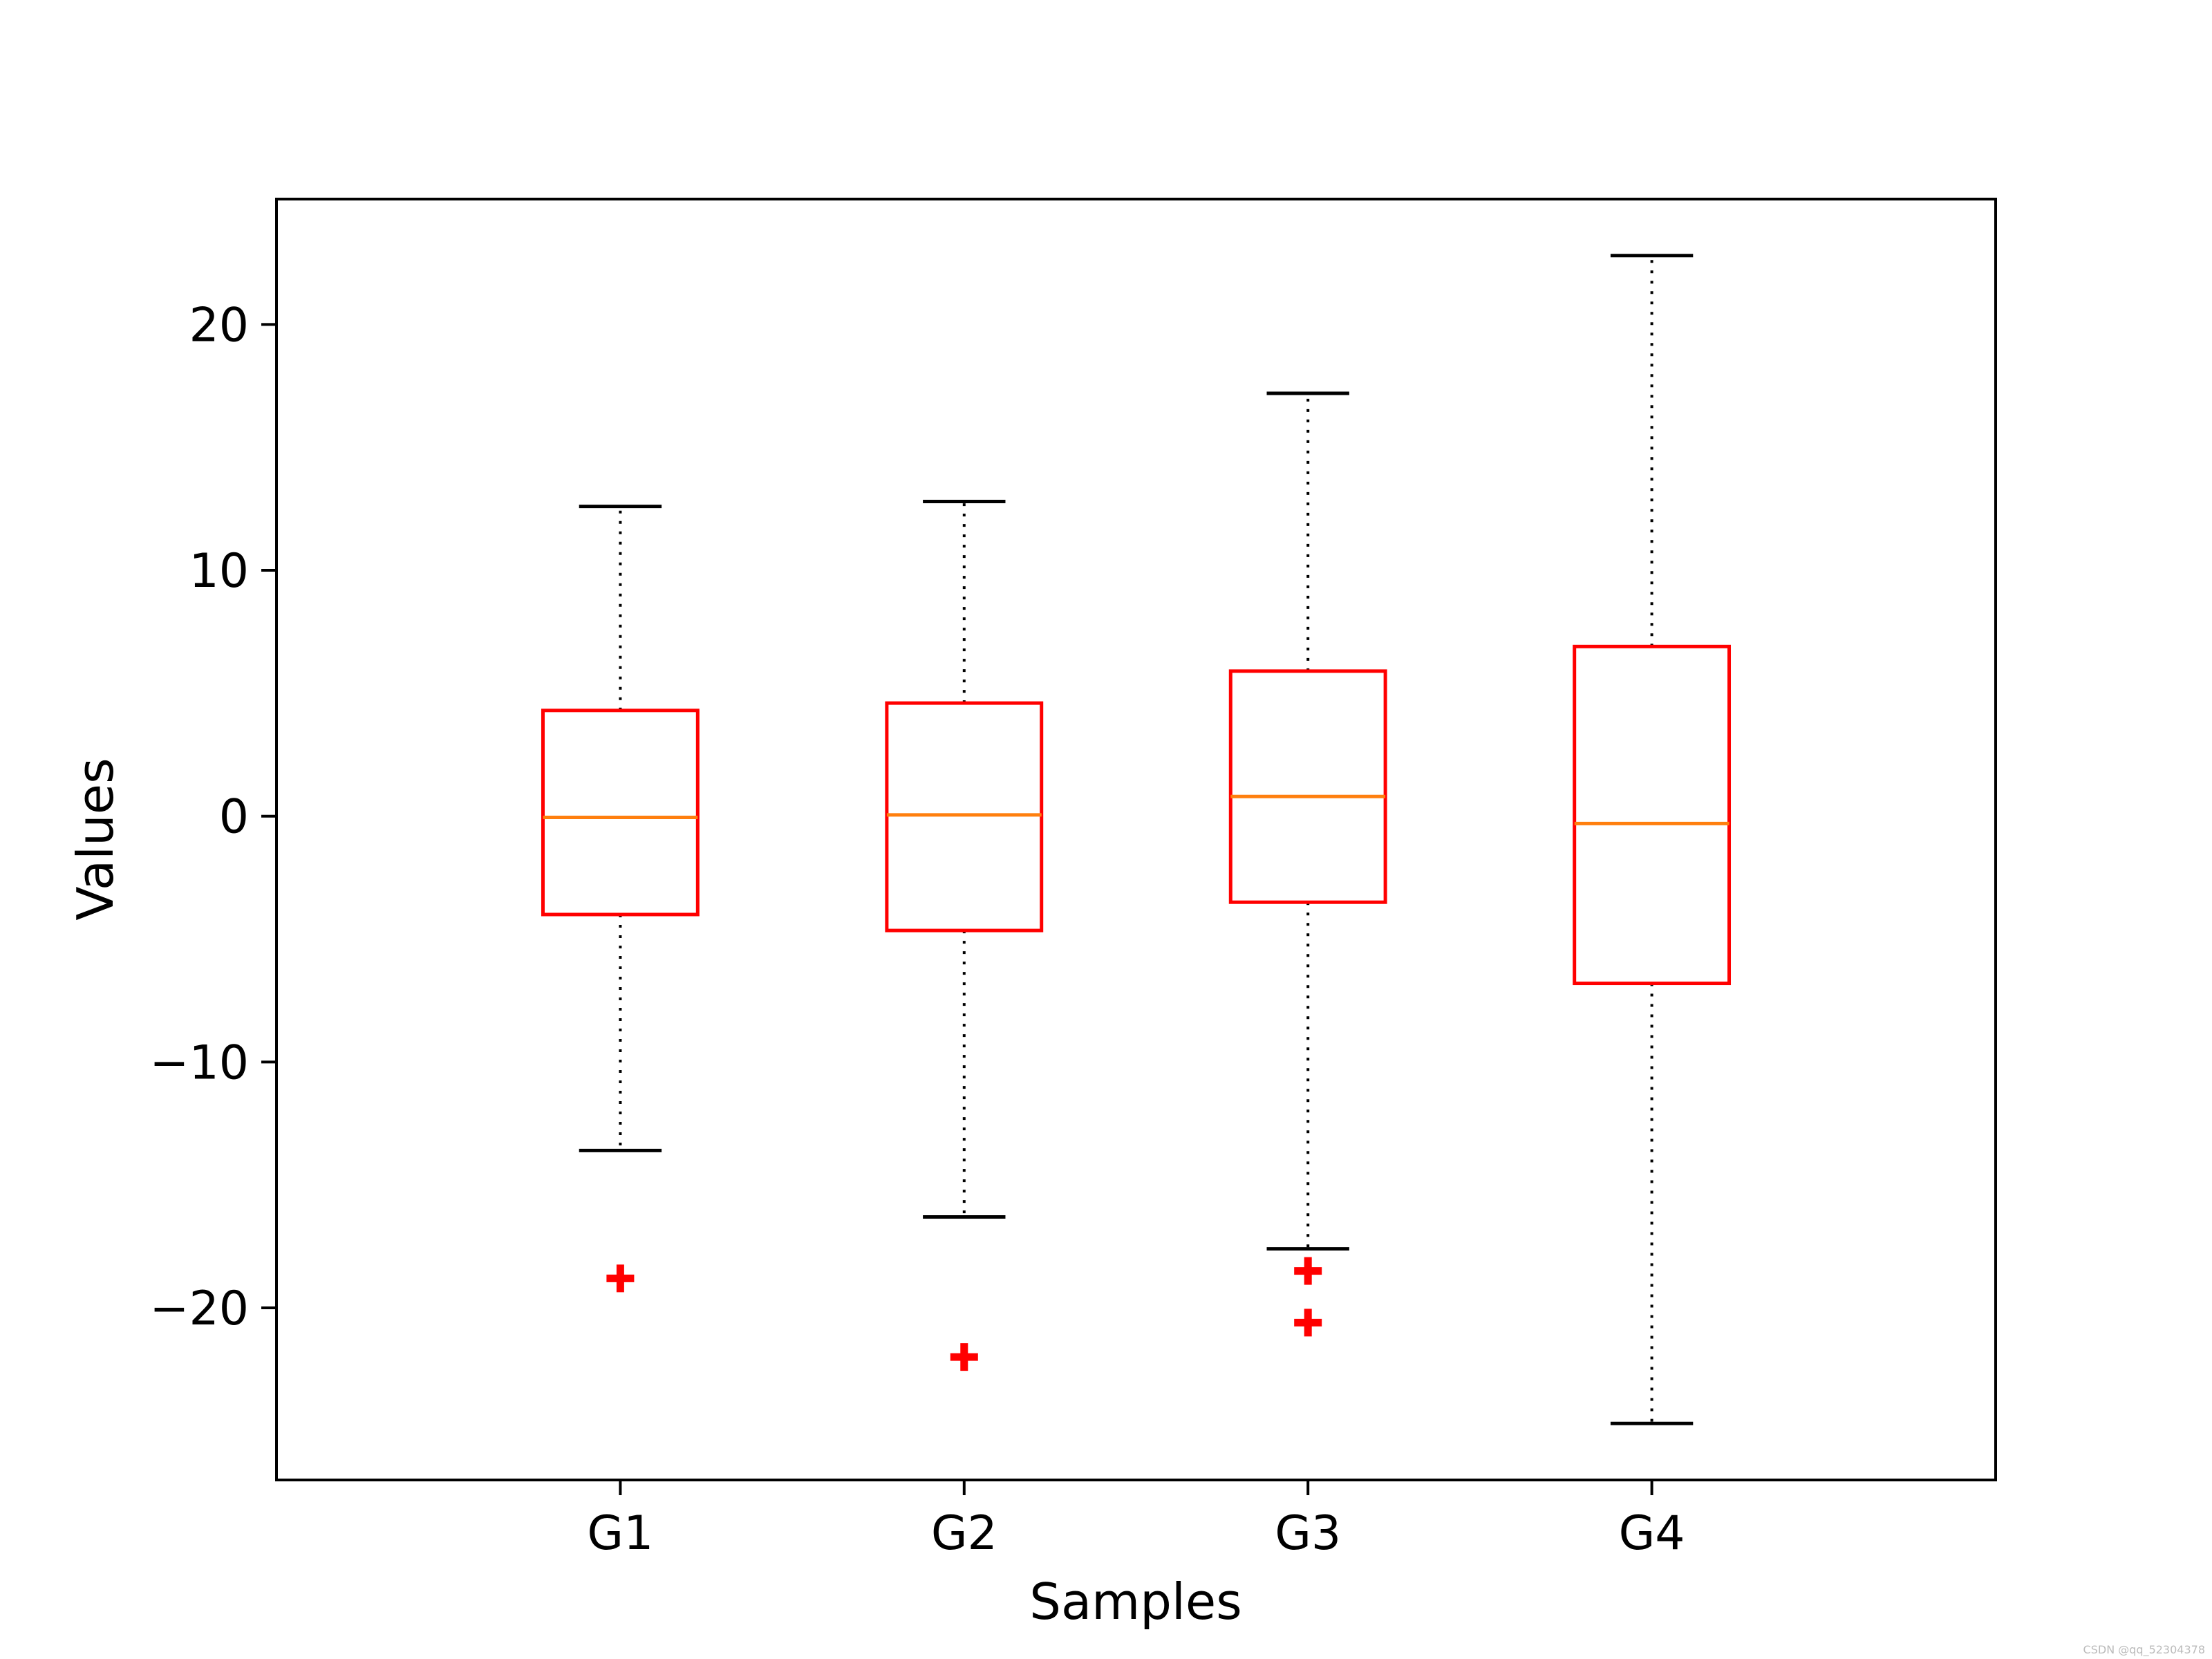  What do you see at coordinates (2144, 1650) in the screenshot?
I see `watermark: CSDN @qq_52304378` at bounding box center [2144, 1650].